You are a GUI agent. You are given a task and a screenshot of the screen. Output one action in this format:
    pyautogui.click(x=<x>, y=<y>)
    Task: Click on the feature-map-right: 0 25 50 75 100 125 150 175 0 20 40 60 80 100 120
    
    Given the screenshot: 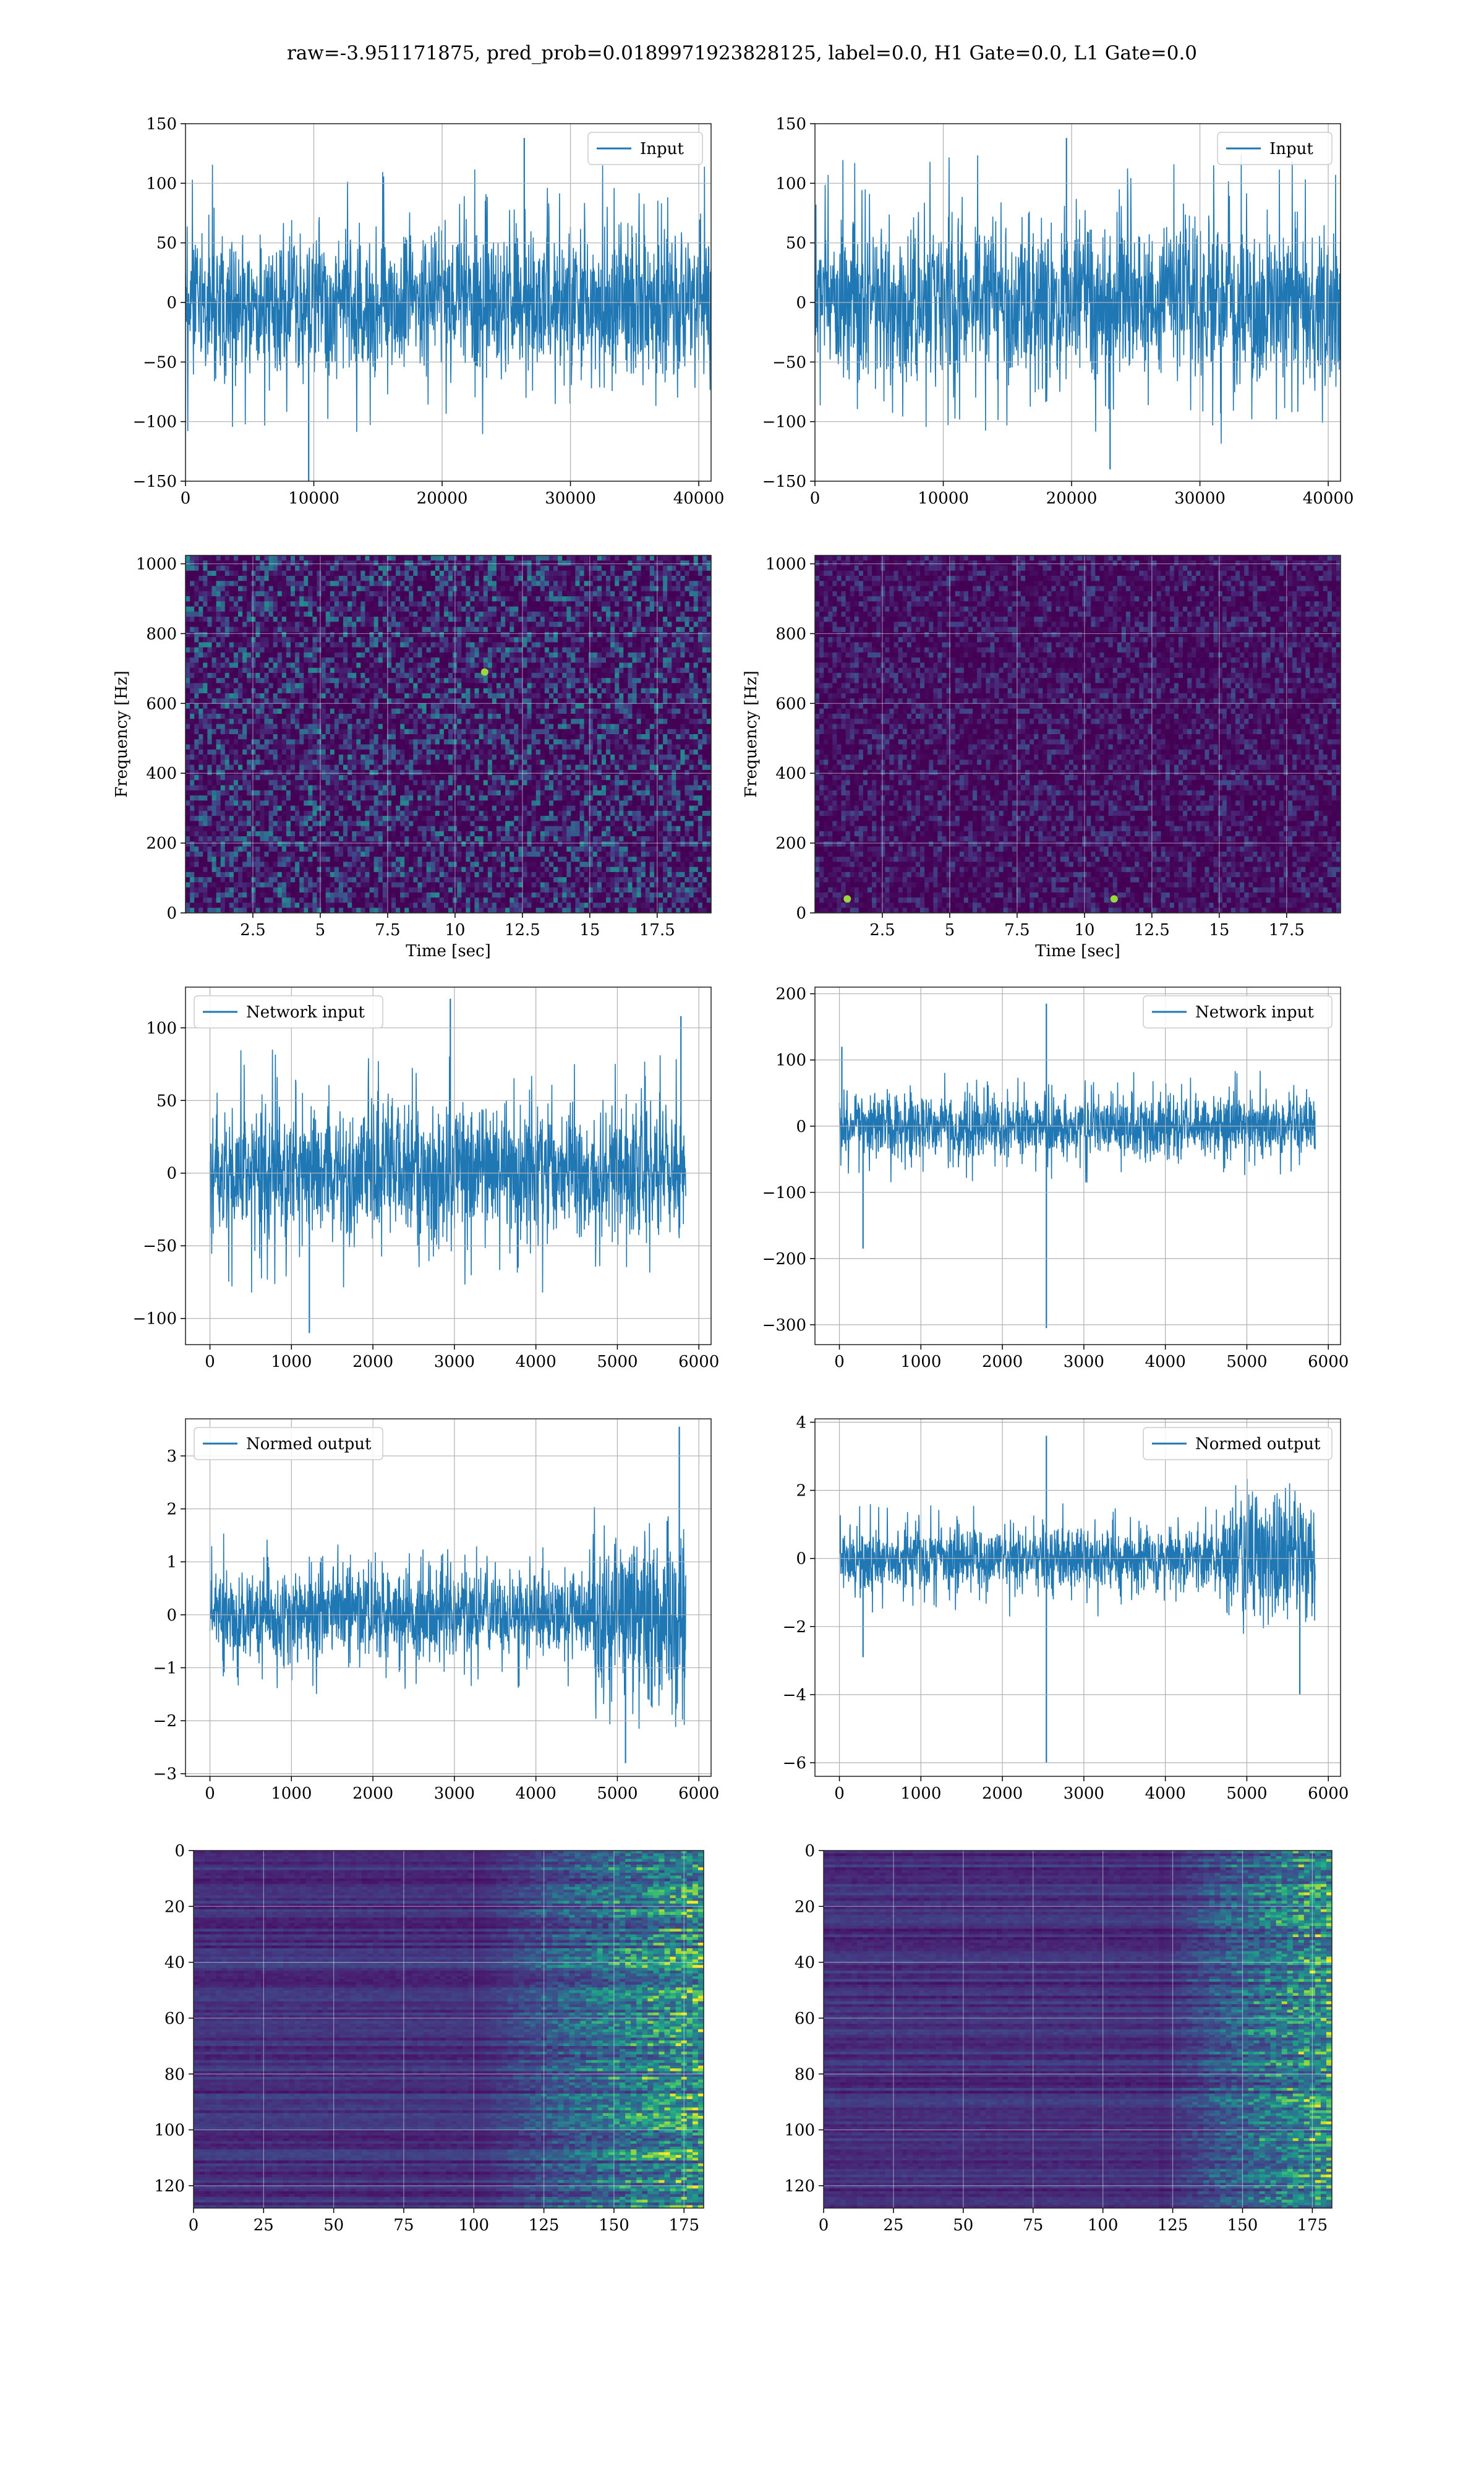 What is the action you would take?
    pyautogui.click(x=1058, y=2039)
    